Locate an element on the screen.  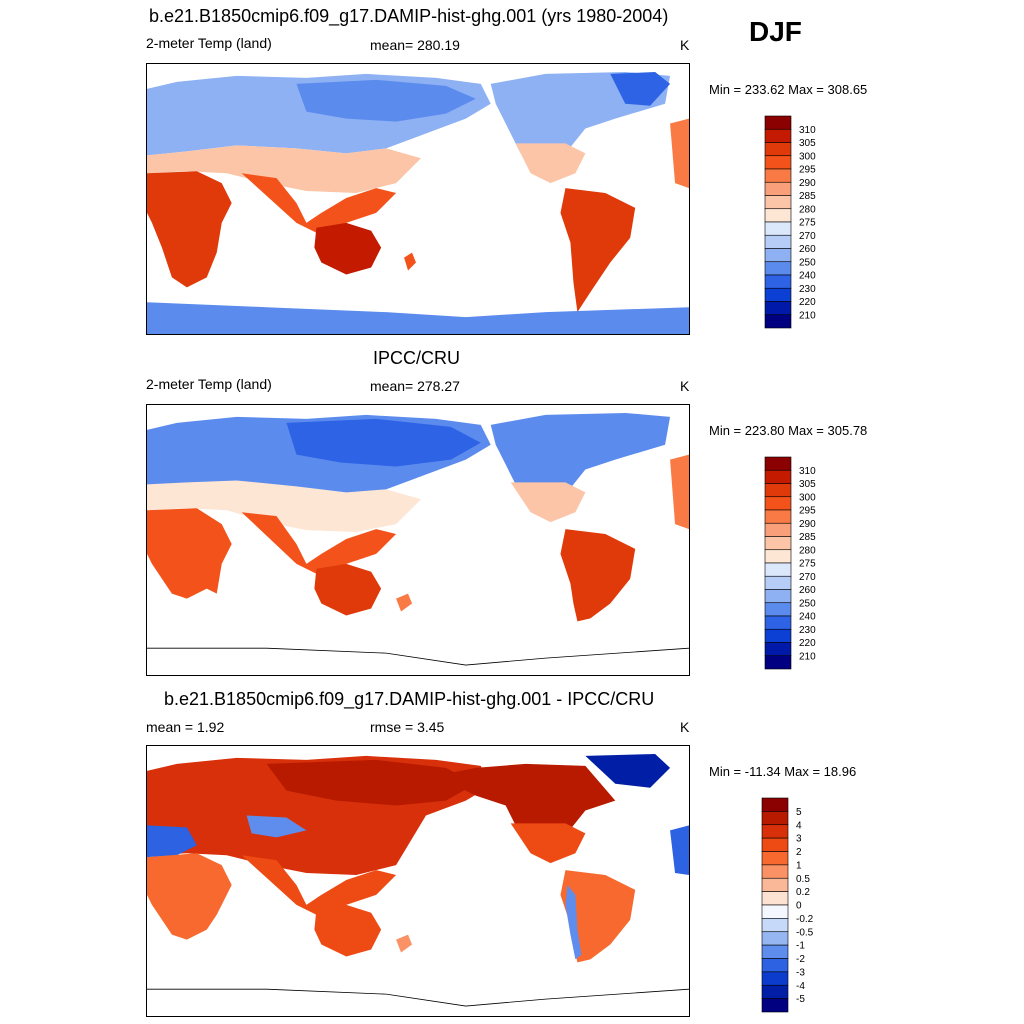
colorbar-tick-label: 305 is located at coordinates (807, 143).